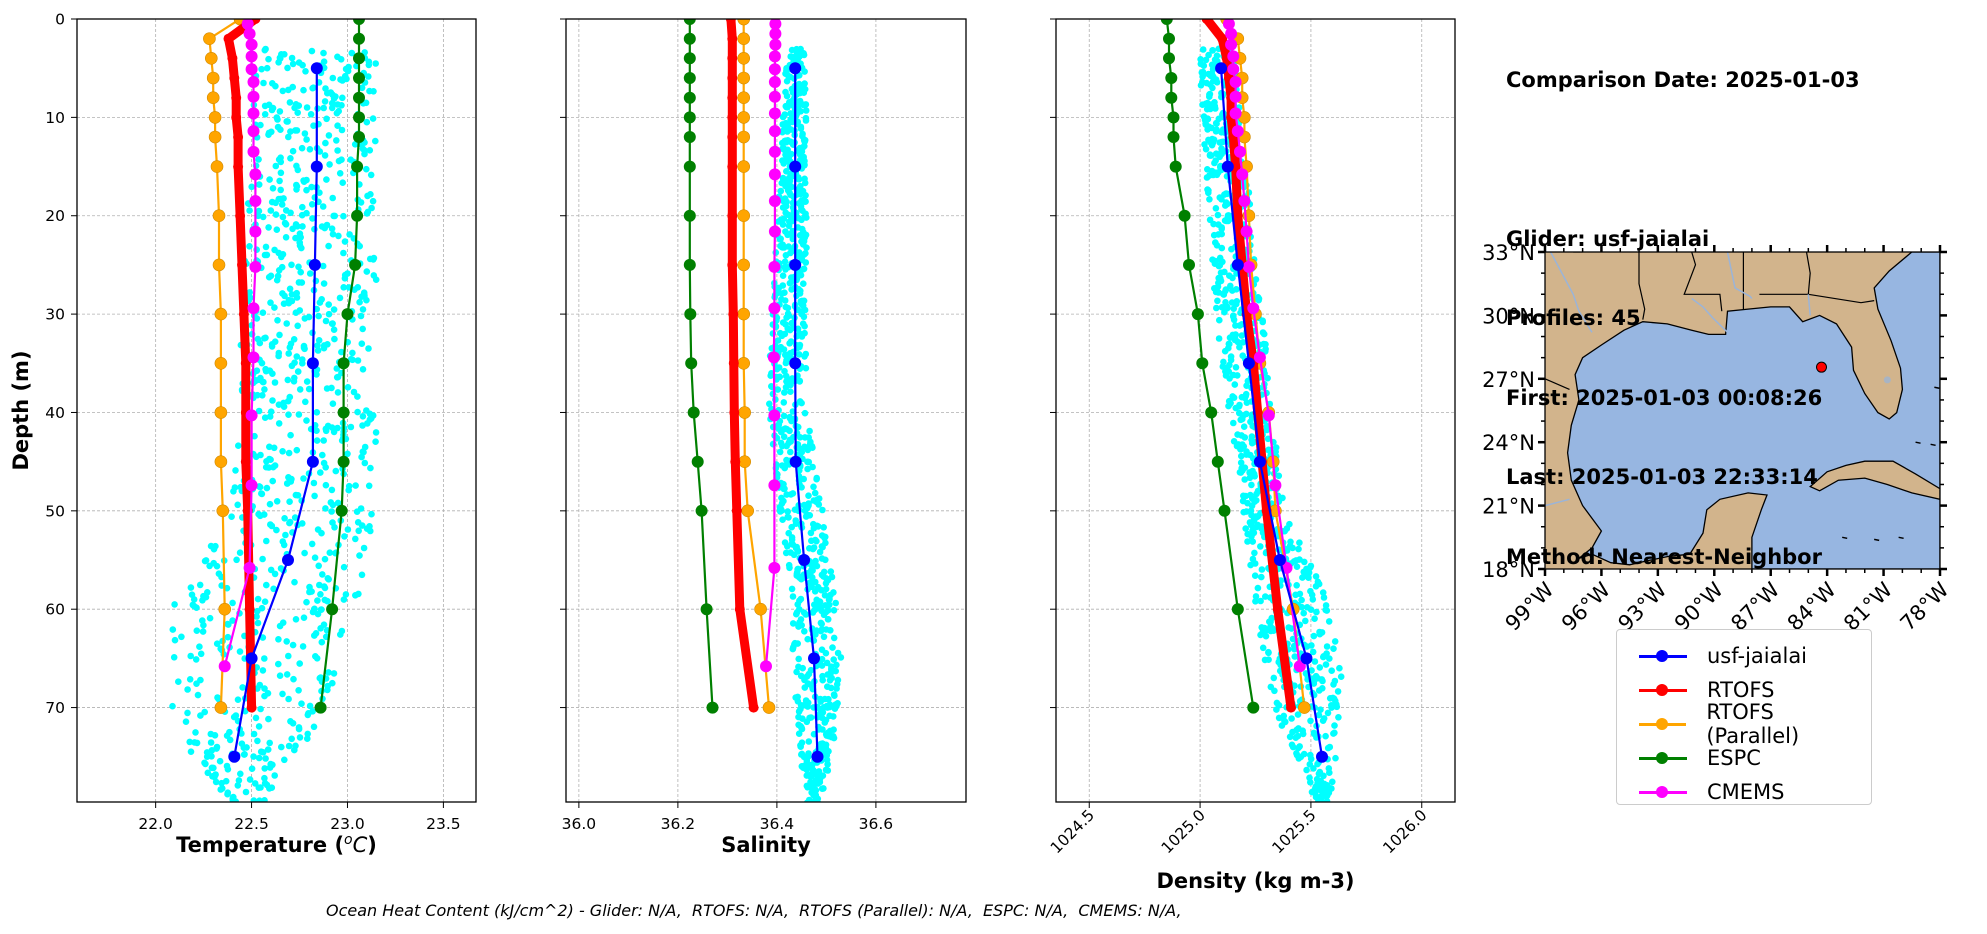  What do you see at coordinates (1183, 831) in the screenshot?
I see `x-tick-label: 1025.0` at bounding box center [1183, 831].